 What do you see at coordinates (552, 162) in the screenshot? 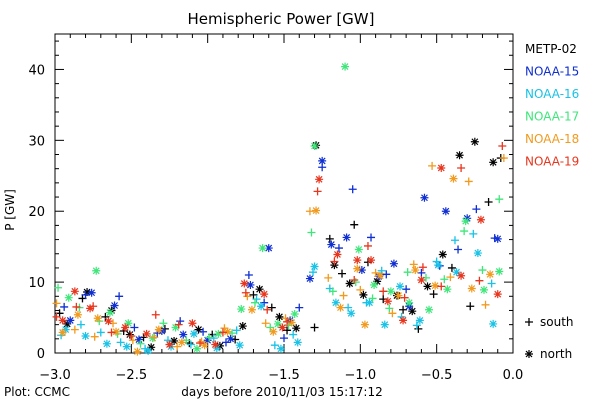
I see `legend-entry: NOAA-19` at bounding box center [552, 162].